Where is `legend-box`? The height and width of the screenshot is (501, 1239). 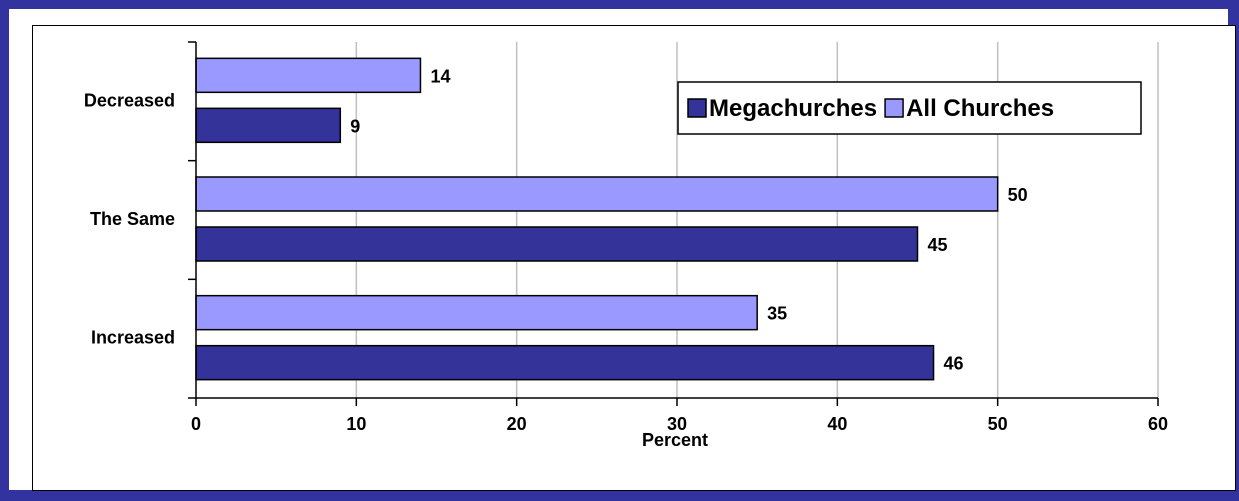 legend-box is located at coordinates (909, 108).